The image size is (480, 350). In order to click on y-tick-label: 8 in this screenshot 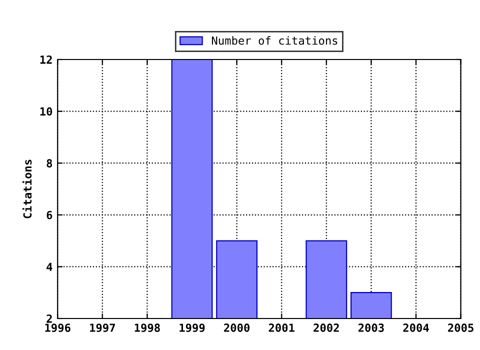, I will do `click(49, 163)`.